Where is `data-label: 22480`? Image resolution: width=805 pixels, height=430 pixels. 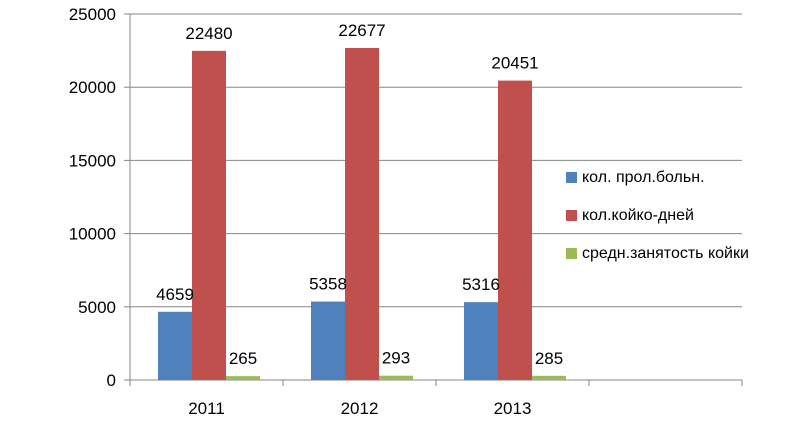
data-label: 22480 is located at coordinates (208, 33).